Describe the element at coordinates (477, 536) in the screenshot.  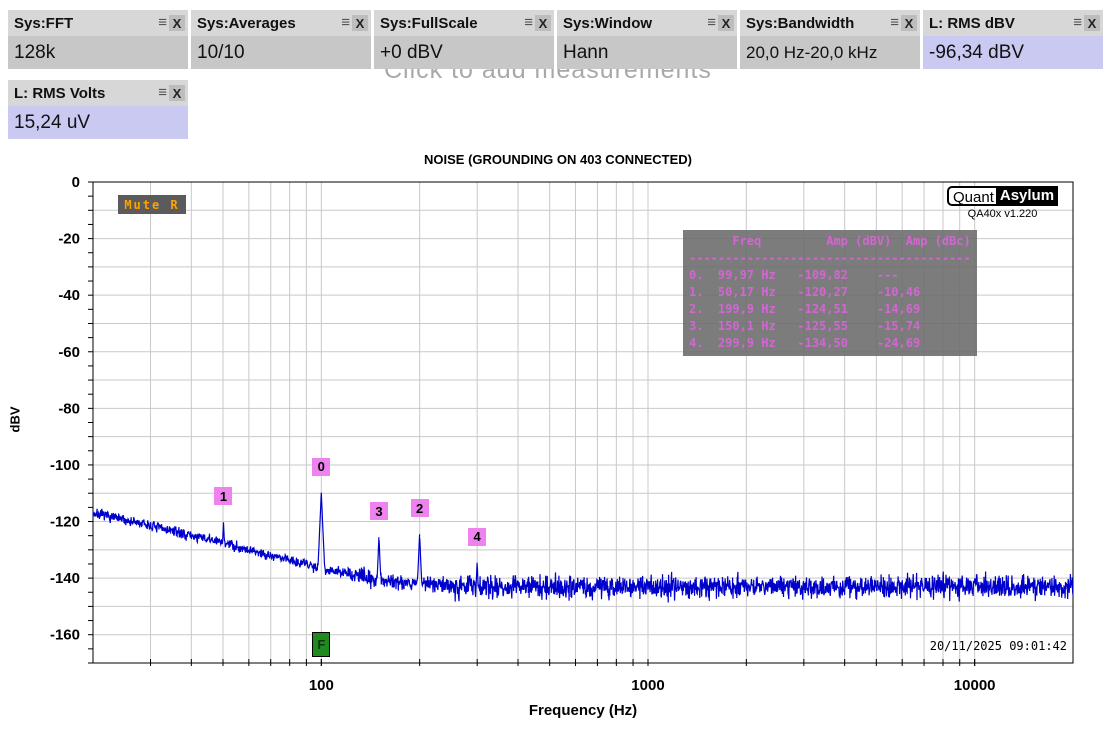
I see `peak-marker-4: 4` at that location.